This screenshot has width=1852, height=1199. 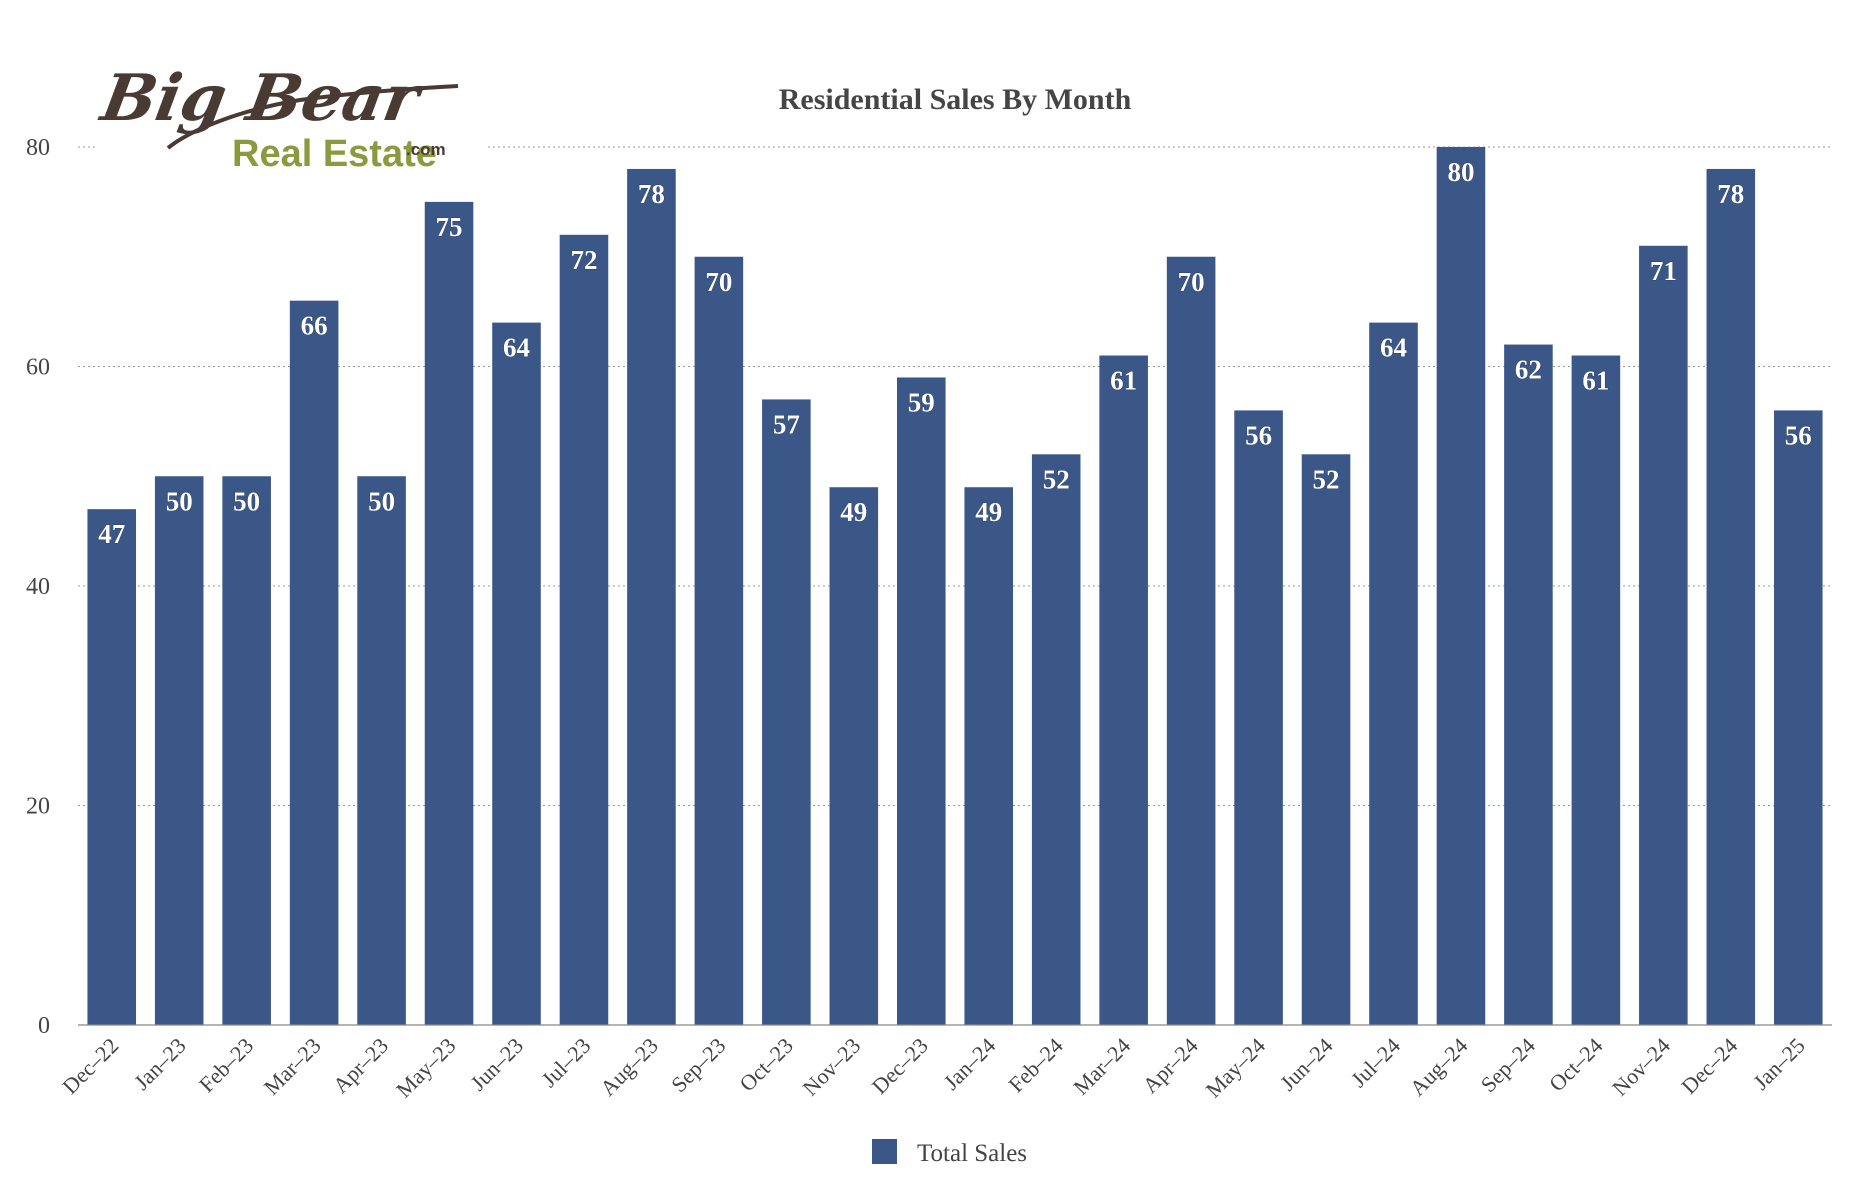 I want to click on y-tick-label: 60, so click(x=38, y=368).